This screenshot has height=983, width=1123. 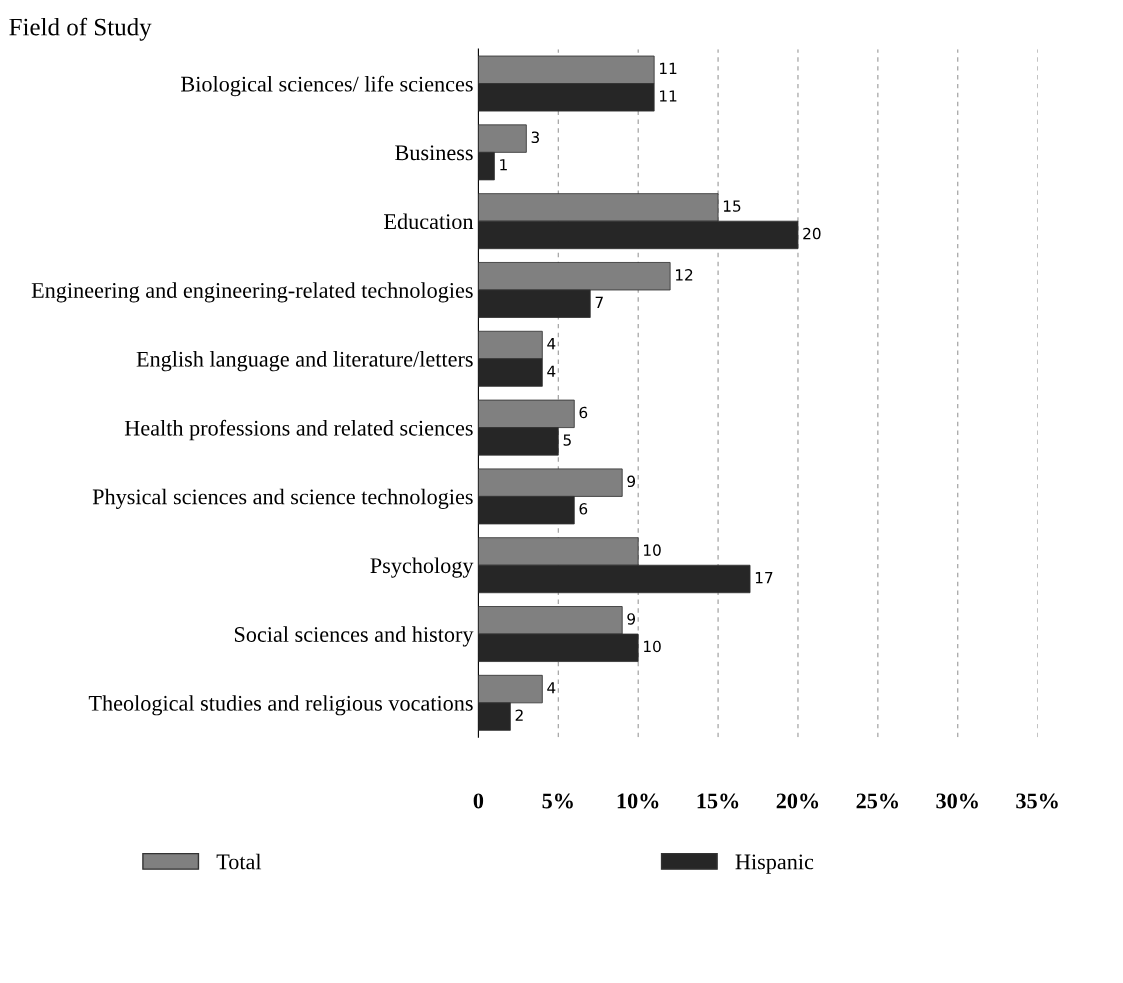 I want to click on legend-label: Total, so click(x=239, y=861).